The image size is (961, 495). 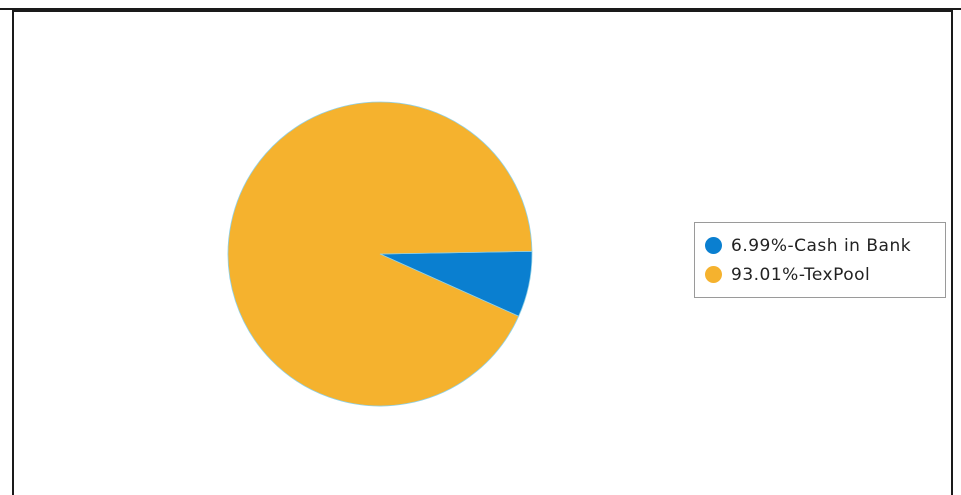 I want to click on legend-swatch-texpool, so click(x=713, y=274).